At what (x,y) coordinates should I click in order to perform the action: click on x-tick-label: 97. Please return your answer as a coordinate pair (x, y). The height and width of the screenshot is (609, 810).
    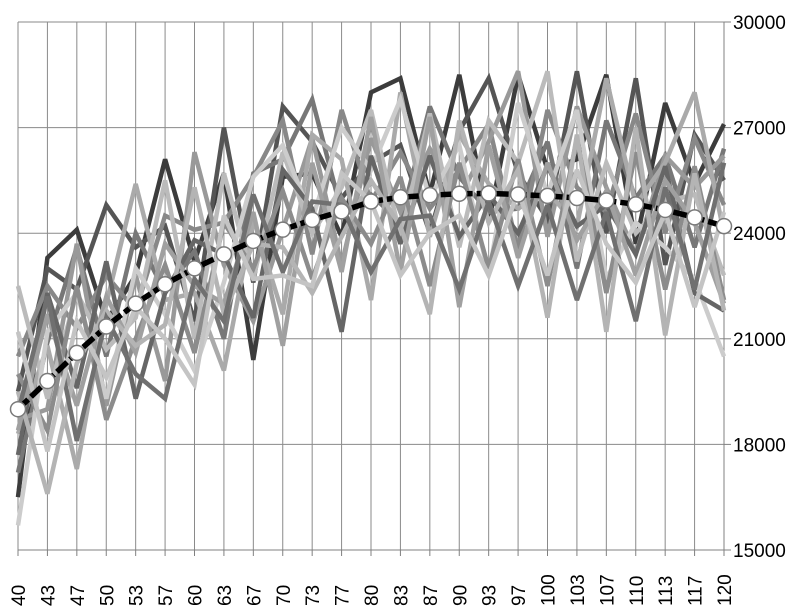
    Looking at the image, I should click on (519, 595).